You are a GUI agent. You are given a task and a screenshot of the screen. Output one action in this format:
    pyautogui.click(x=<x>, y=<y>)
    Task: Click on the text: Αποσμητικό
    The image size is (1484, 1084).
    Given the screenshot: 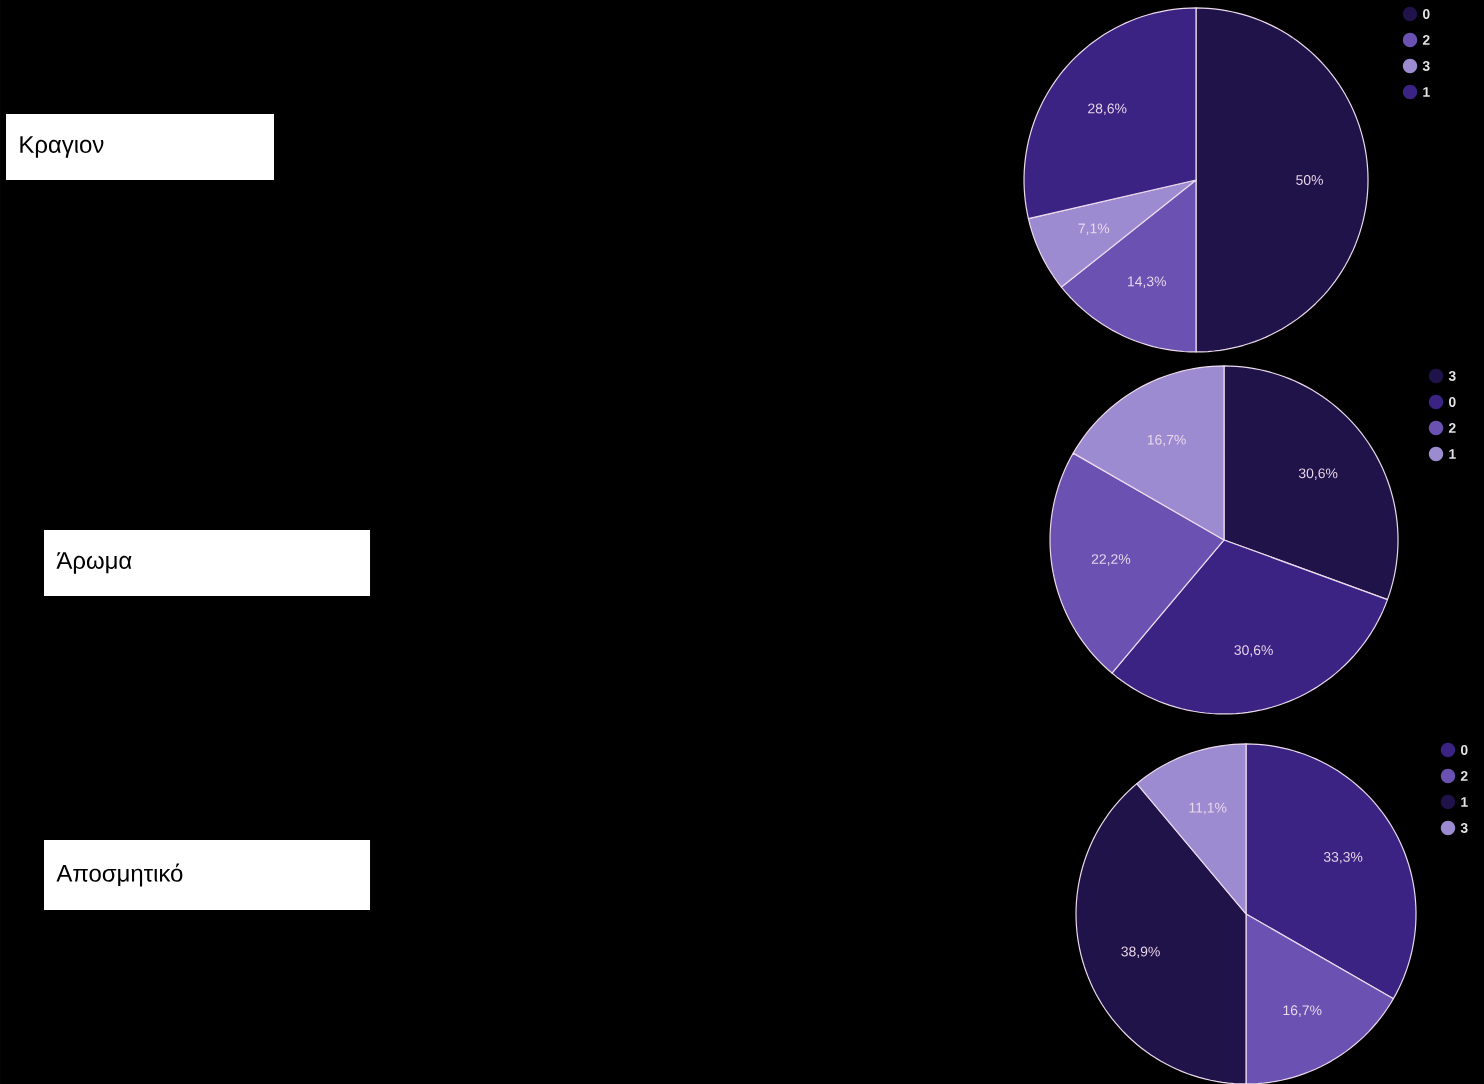 What is the action you would take?
    pyautogui.click(x=119, y=875)
    